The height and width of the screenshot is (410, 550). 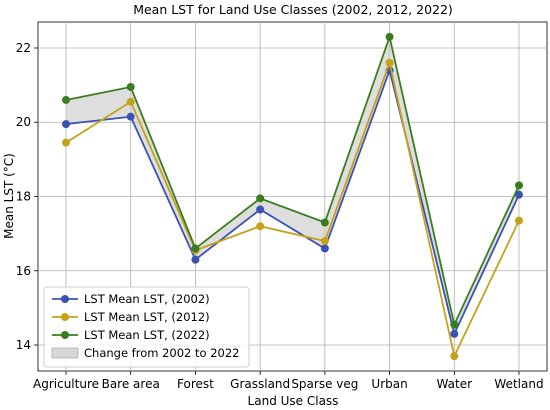 I want to click on x-tick-label: Agriculture, so click(x=66, y=384).